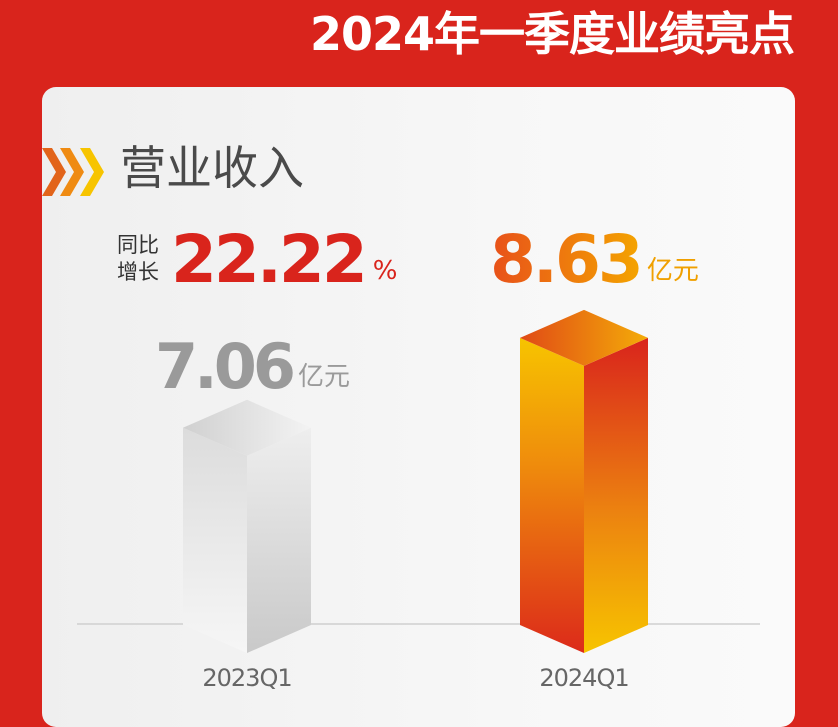 This screenshot has width=838, height=727. I want to click on growth-unit: %, so click(385, 271).